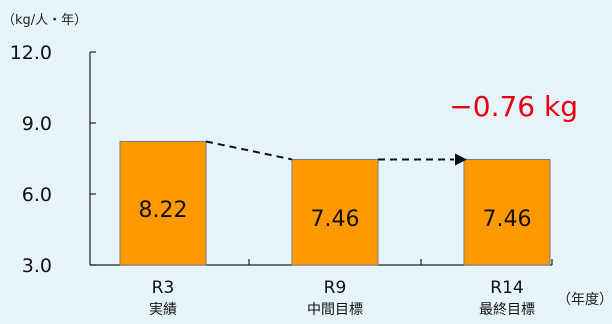 Image resolution: width=612 pixels, height=324 pixels. I want to click on x-axis: R3 実績 R9 中間目標 R14 最終目標, so click(321, 288).